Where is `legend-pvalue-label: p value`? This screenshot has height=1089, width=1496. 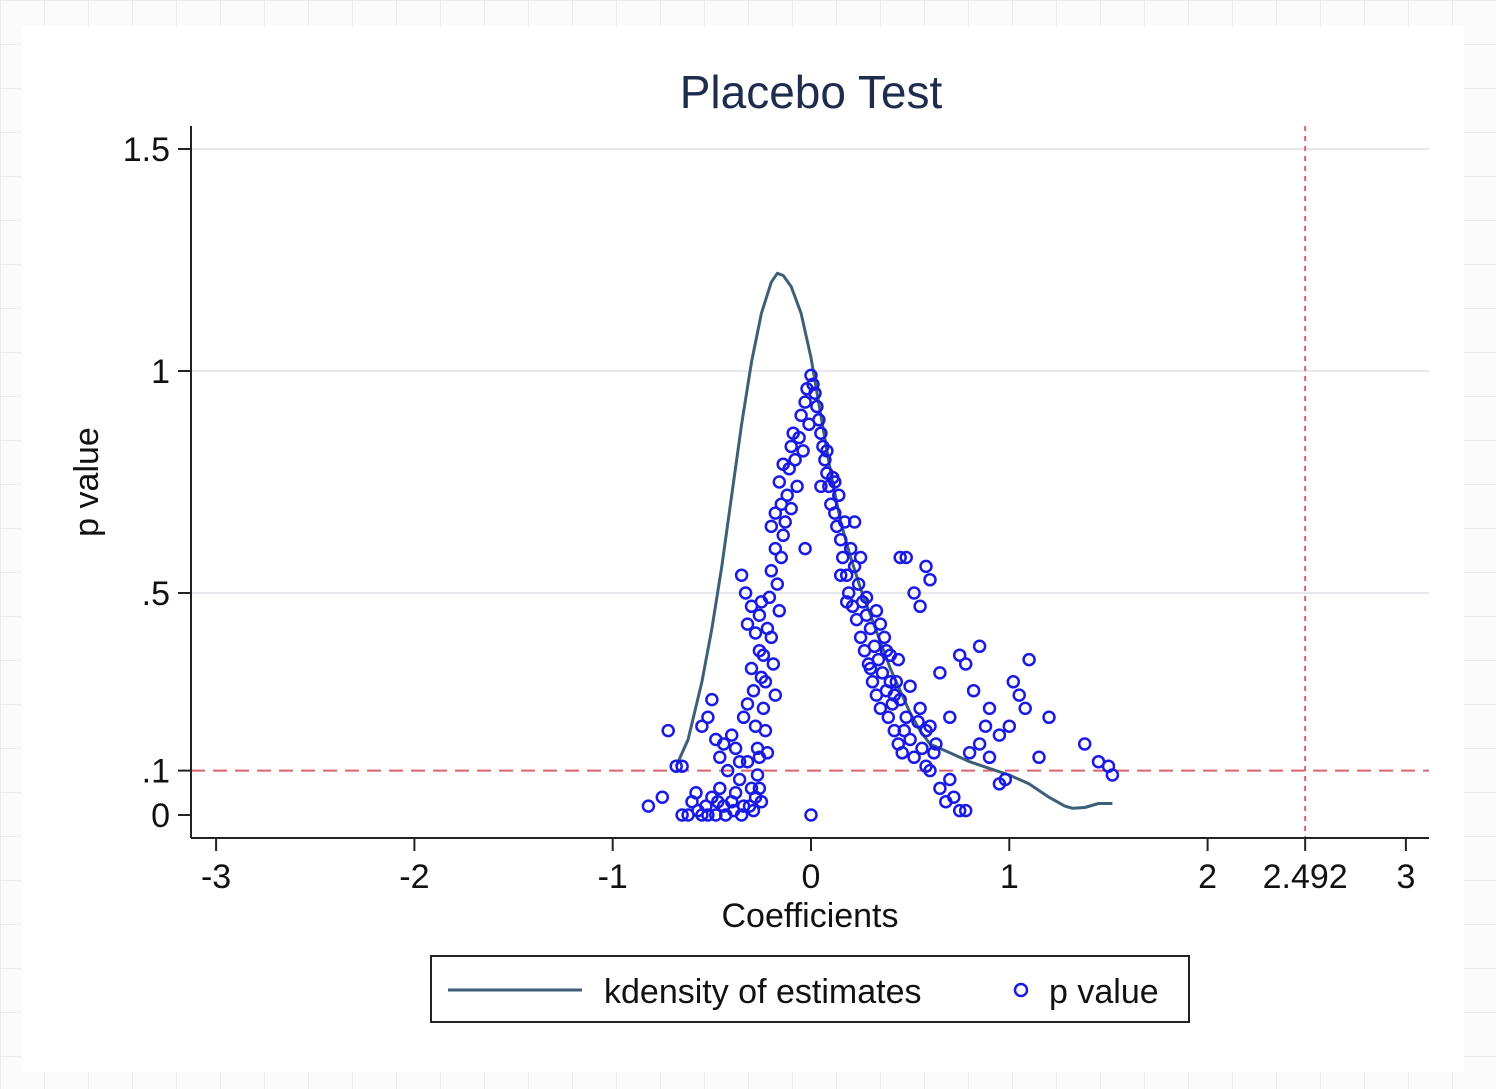
legend-pvalue-label: p value is located at coordinates (1104, 992).